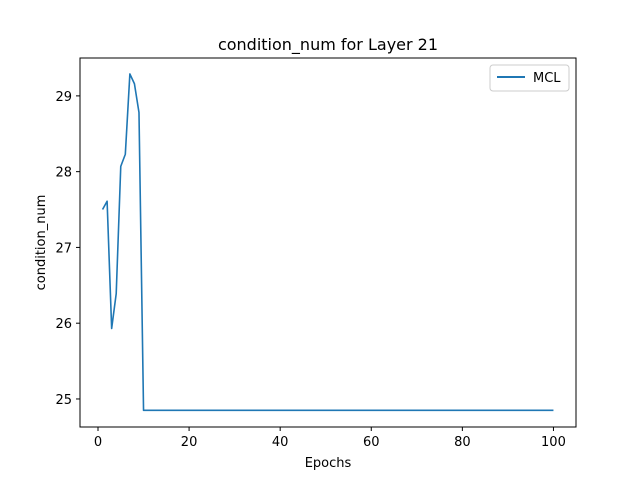  I want to click on x-tick-label: 100, so click(553, 442).